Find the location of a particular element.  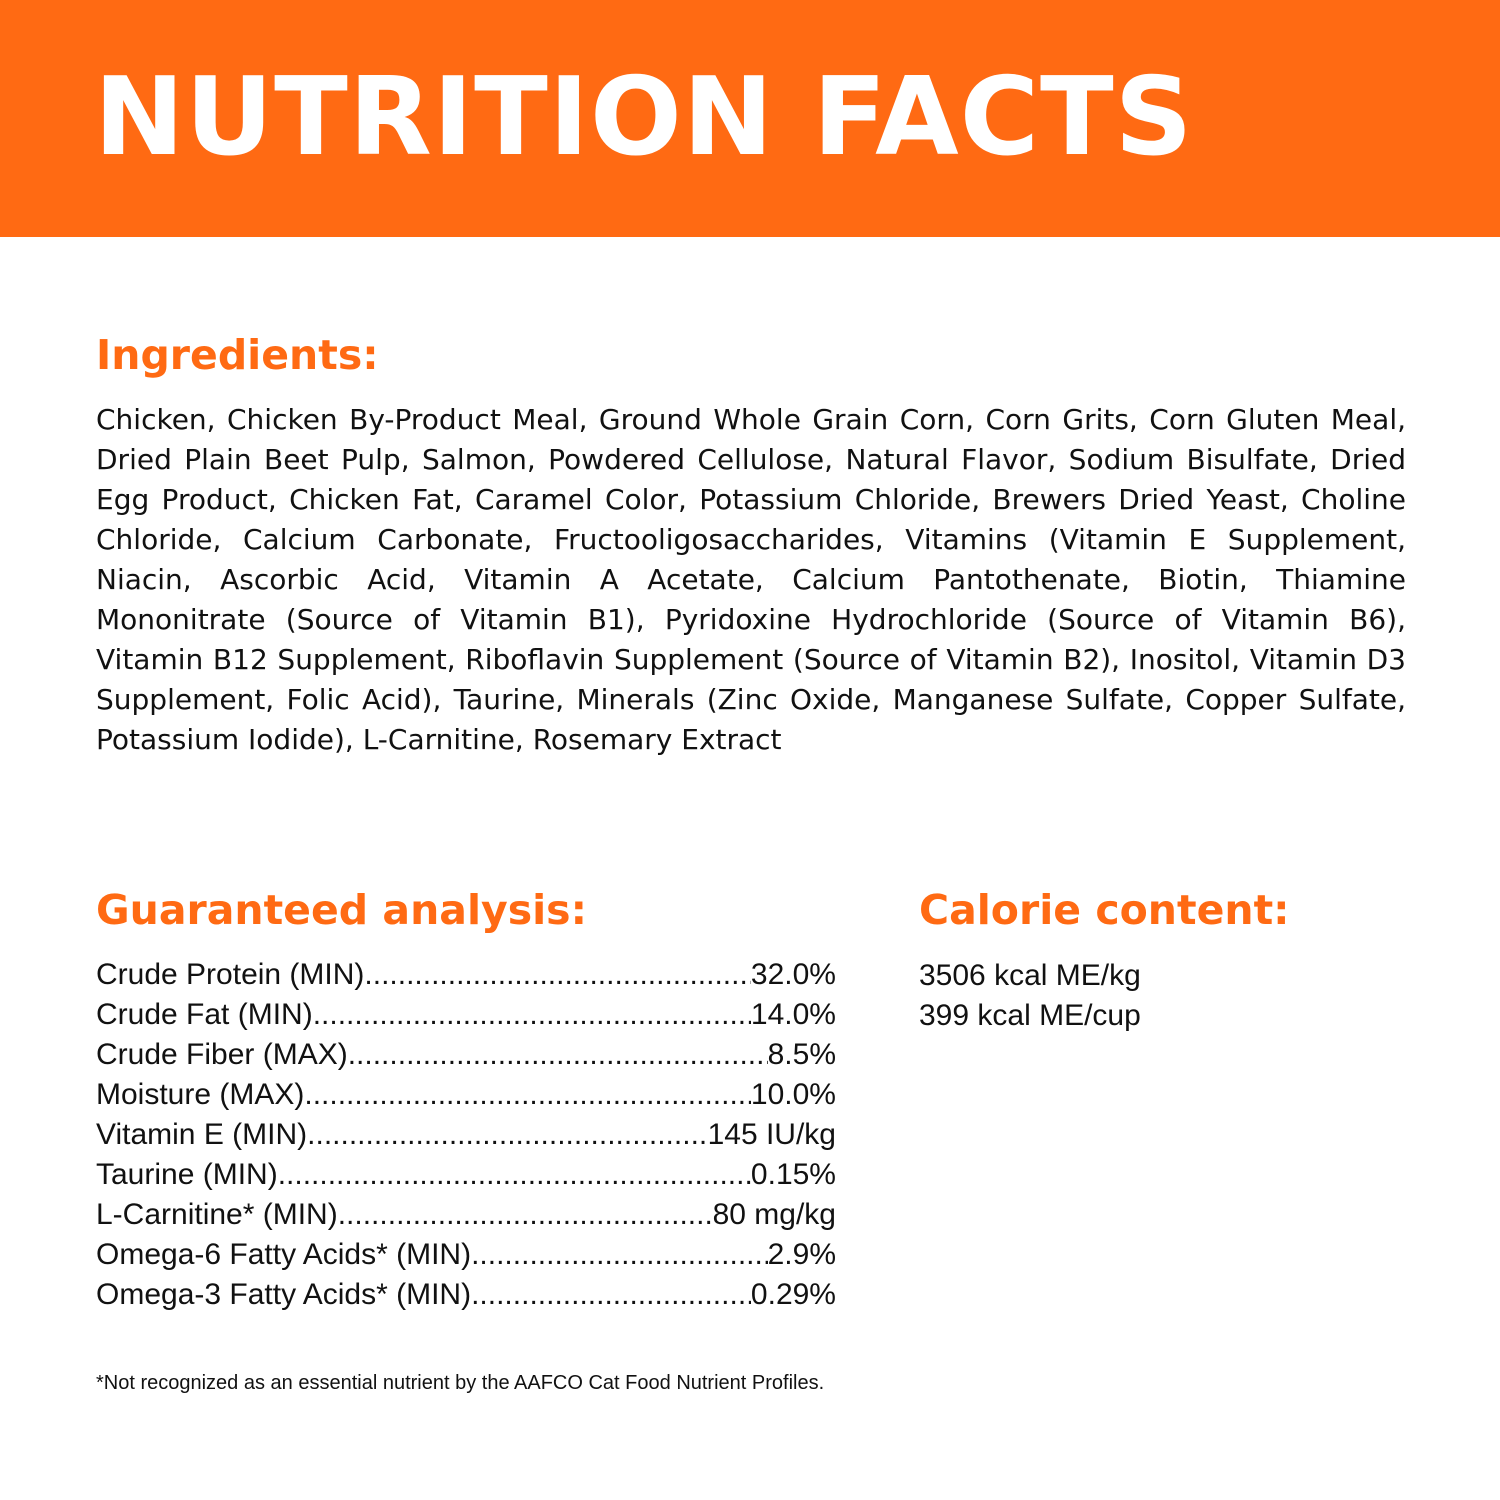

calorie-per-kg: 3506 kcal ME/kg is located at coordinates (1030, 975).